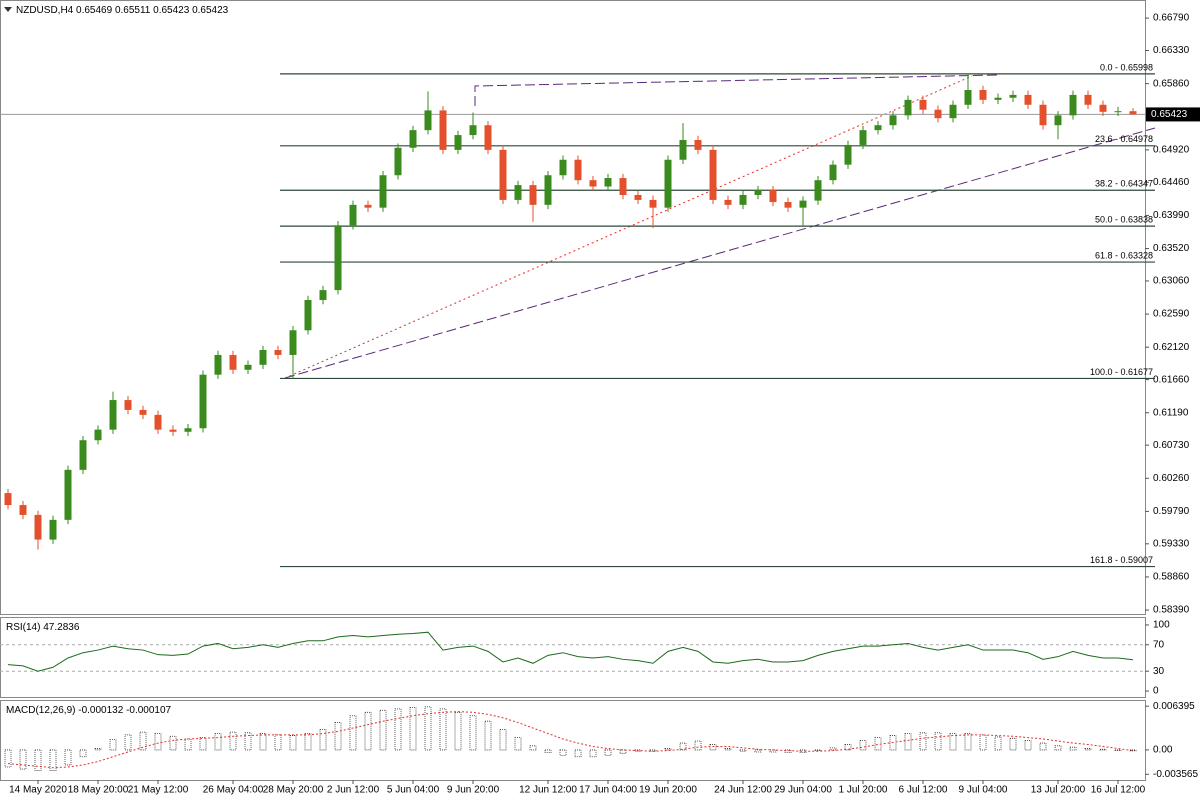 This screenshot has width=1200, height=800. I want to click on rsi-name: RSI(14), so click(23, 627).